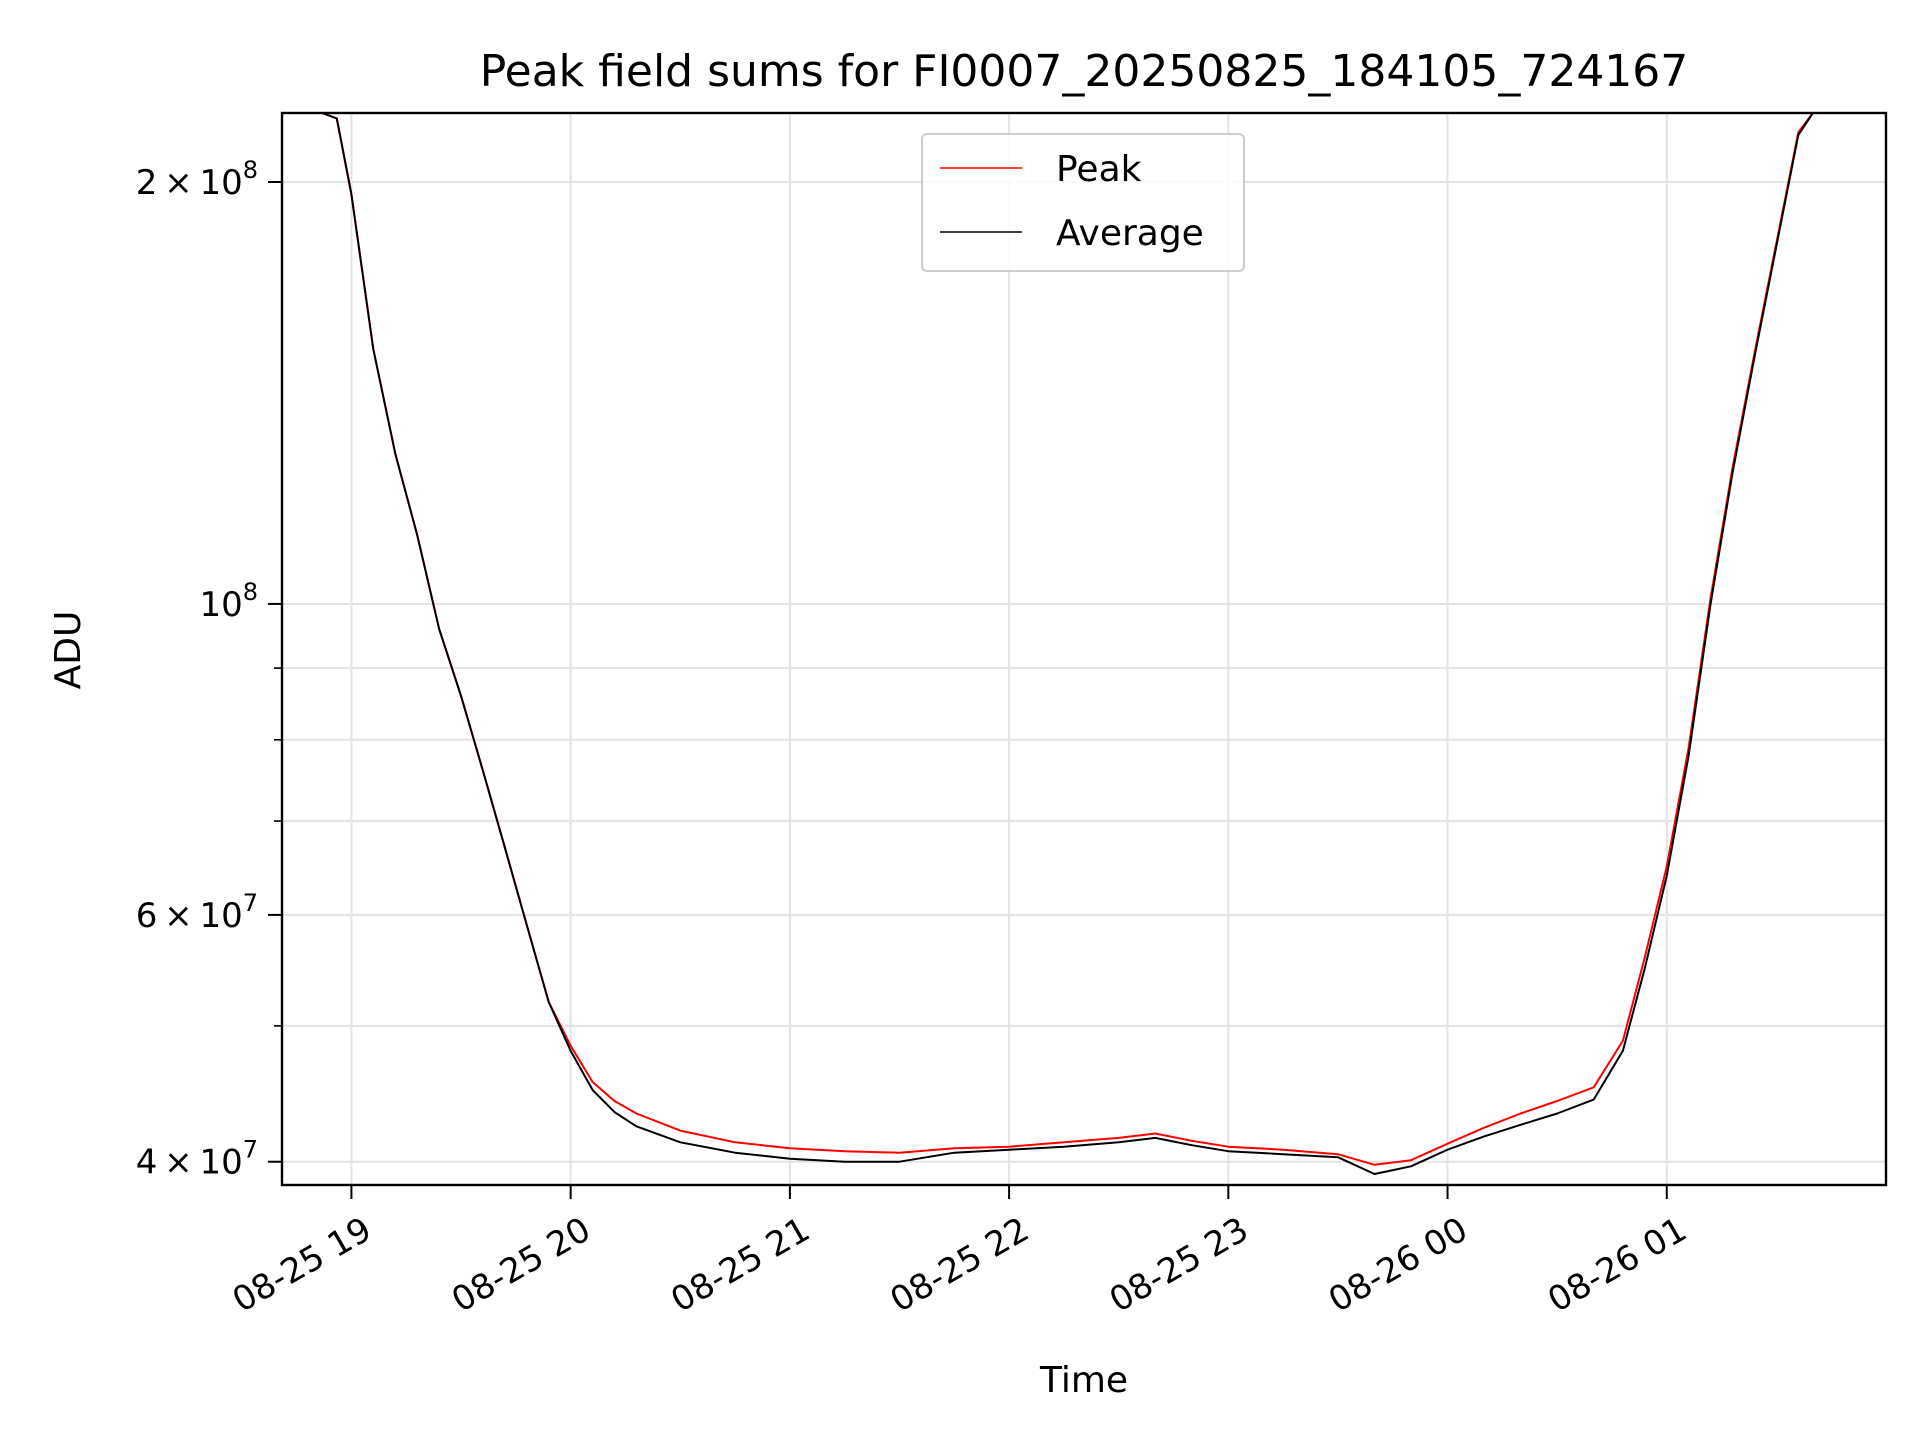  What do you see at coordinates (197, 1159) in the screenshot?
I see `y-tick-label: 4 × 10⁷` at bounding box center [197, 1159].